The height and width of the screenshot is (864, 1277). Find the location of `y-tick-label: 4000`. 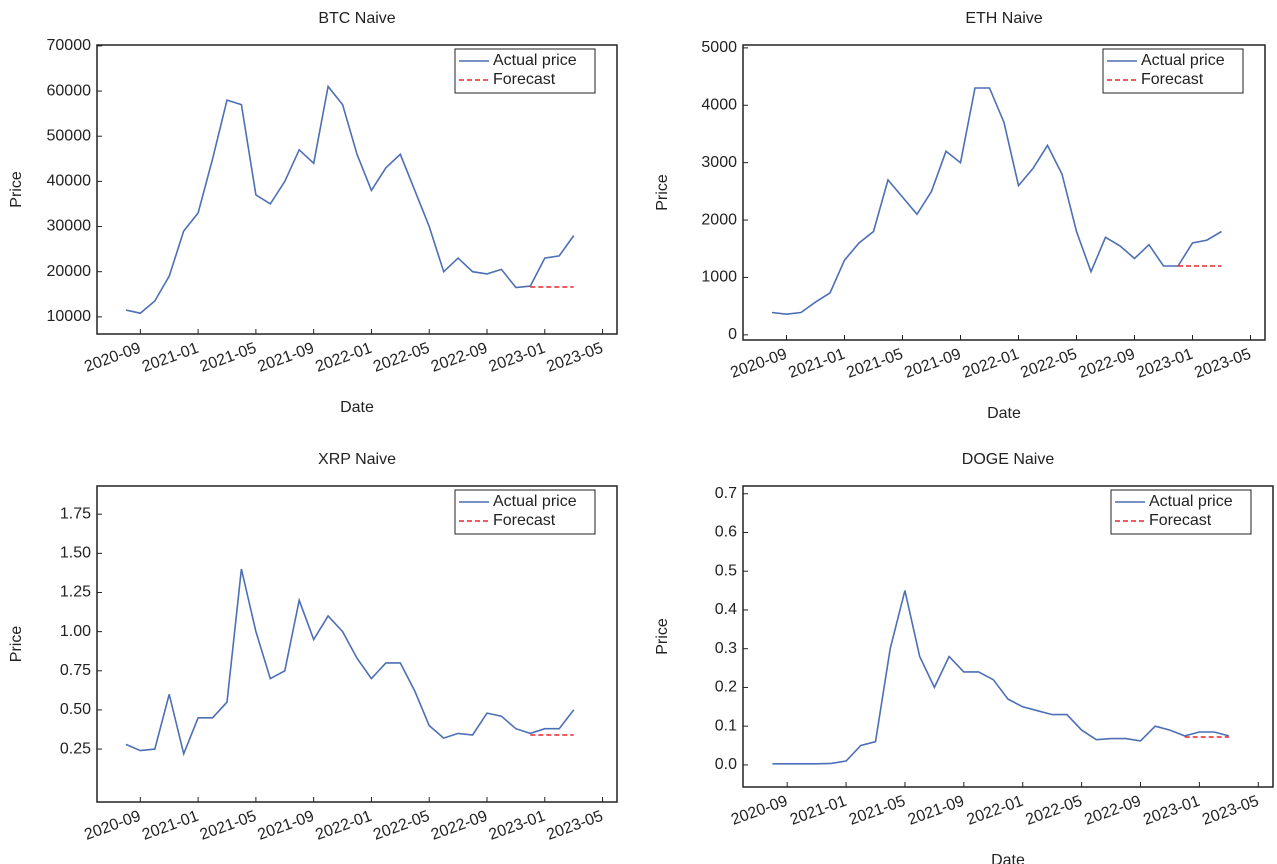

y-tick-label: 4000 is located at coordinates (719, 104).